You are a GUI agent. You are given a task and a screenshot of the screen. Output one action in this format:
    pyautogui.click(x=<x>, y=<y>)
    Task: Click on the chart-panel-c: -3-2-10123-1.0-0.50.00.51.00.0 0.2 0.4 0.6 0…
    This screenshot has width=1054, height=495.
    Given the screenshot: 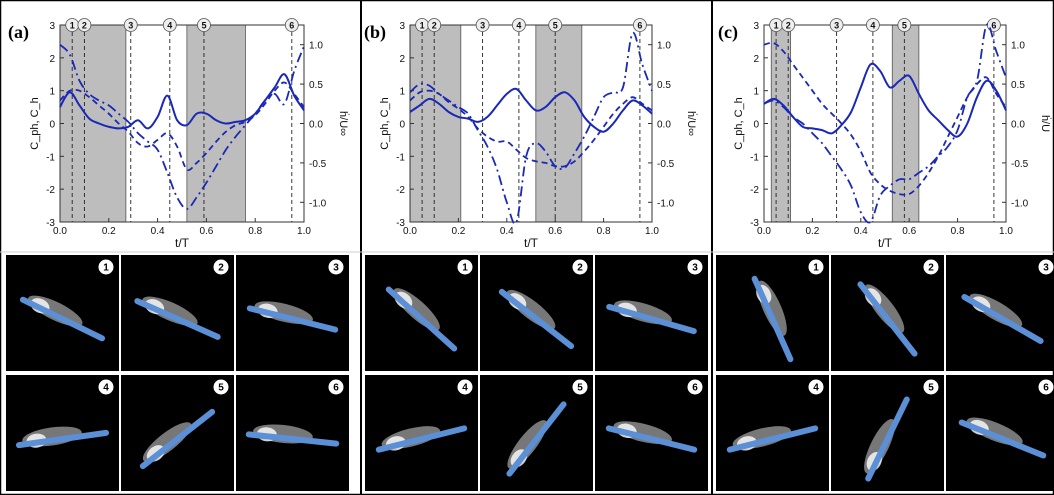 What is the action you would take?
    pyautogui.click(x=885, y=135)
    